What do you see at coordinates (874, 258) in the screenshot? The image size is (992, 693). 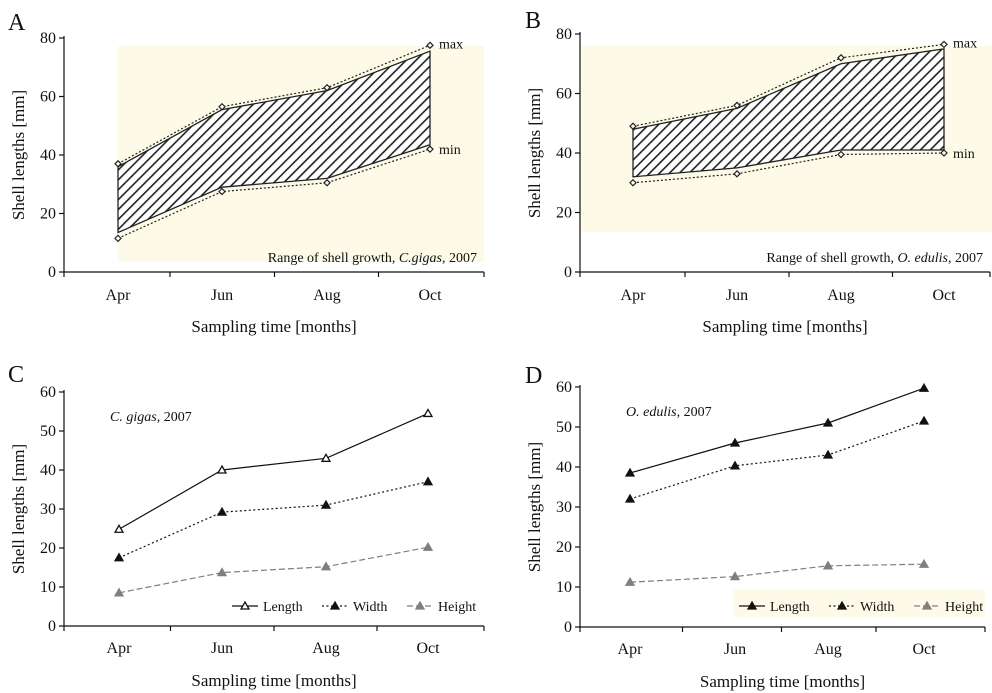 I see `chart-annotation: Range of shell growth, O. edulis, 2007` at bounding box center [874, 258].